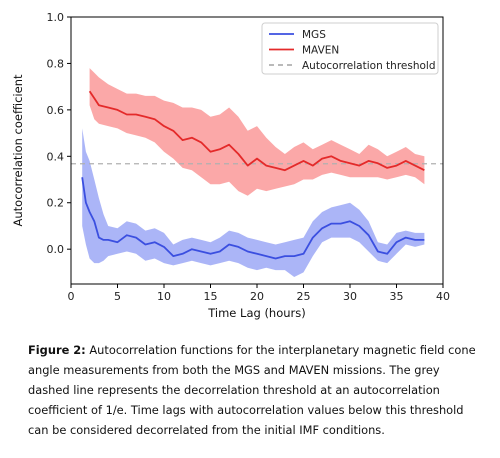 Image resolution: width=500 pixels, height=458 pixels. Describe the element at coordinates (56, 63) in the screenshot. I see `y-tick-label: 0.8` at that location.